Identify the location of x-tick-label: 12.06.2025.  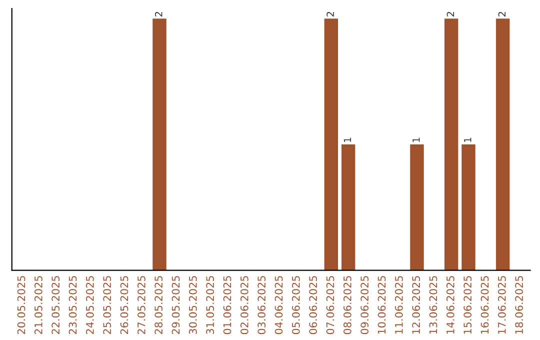
(416, 305).